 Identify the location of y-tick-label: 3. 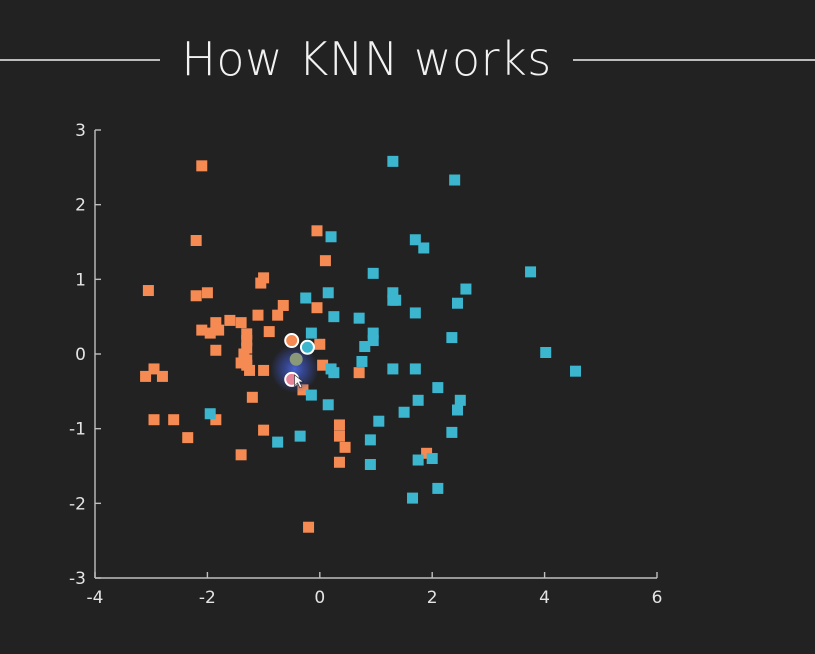
(80, 131).